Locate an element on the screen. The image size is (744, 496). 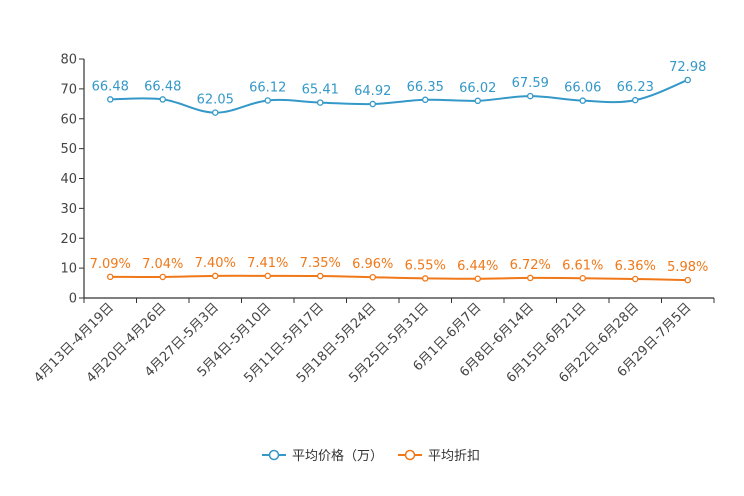
data-label-discount: 7.35% is located at coordinates (320, 263).